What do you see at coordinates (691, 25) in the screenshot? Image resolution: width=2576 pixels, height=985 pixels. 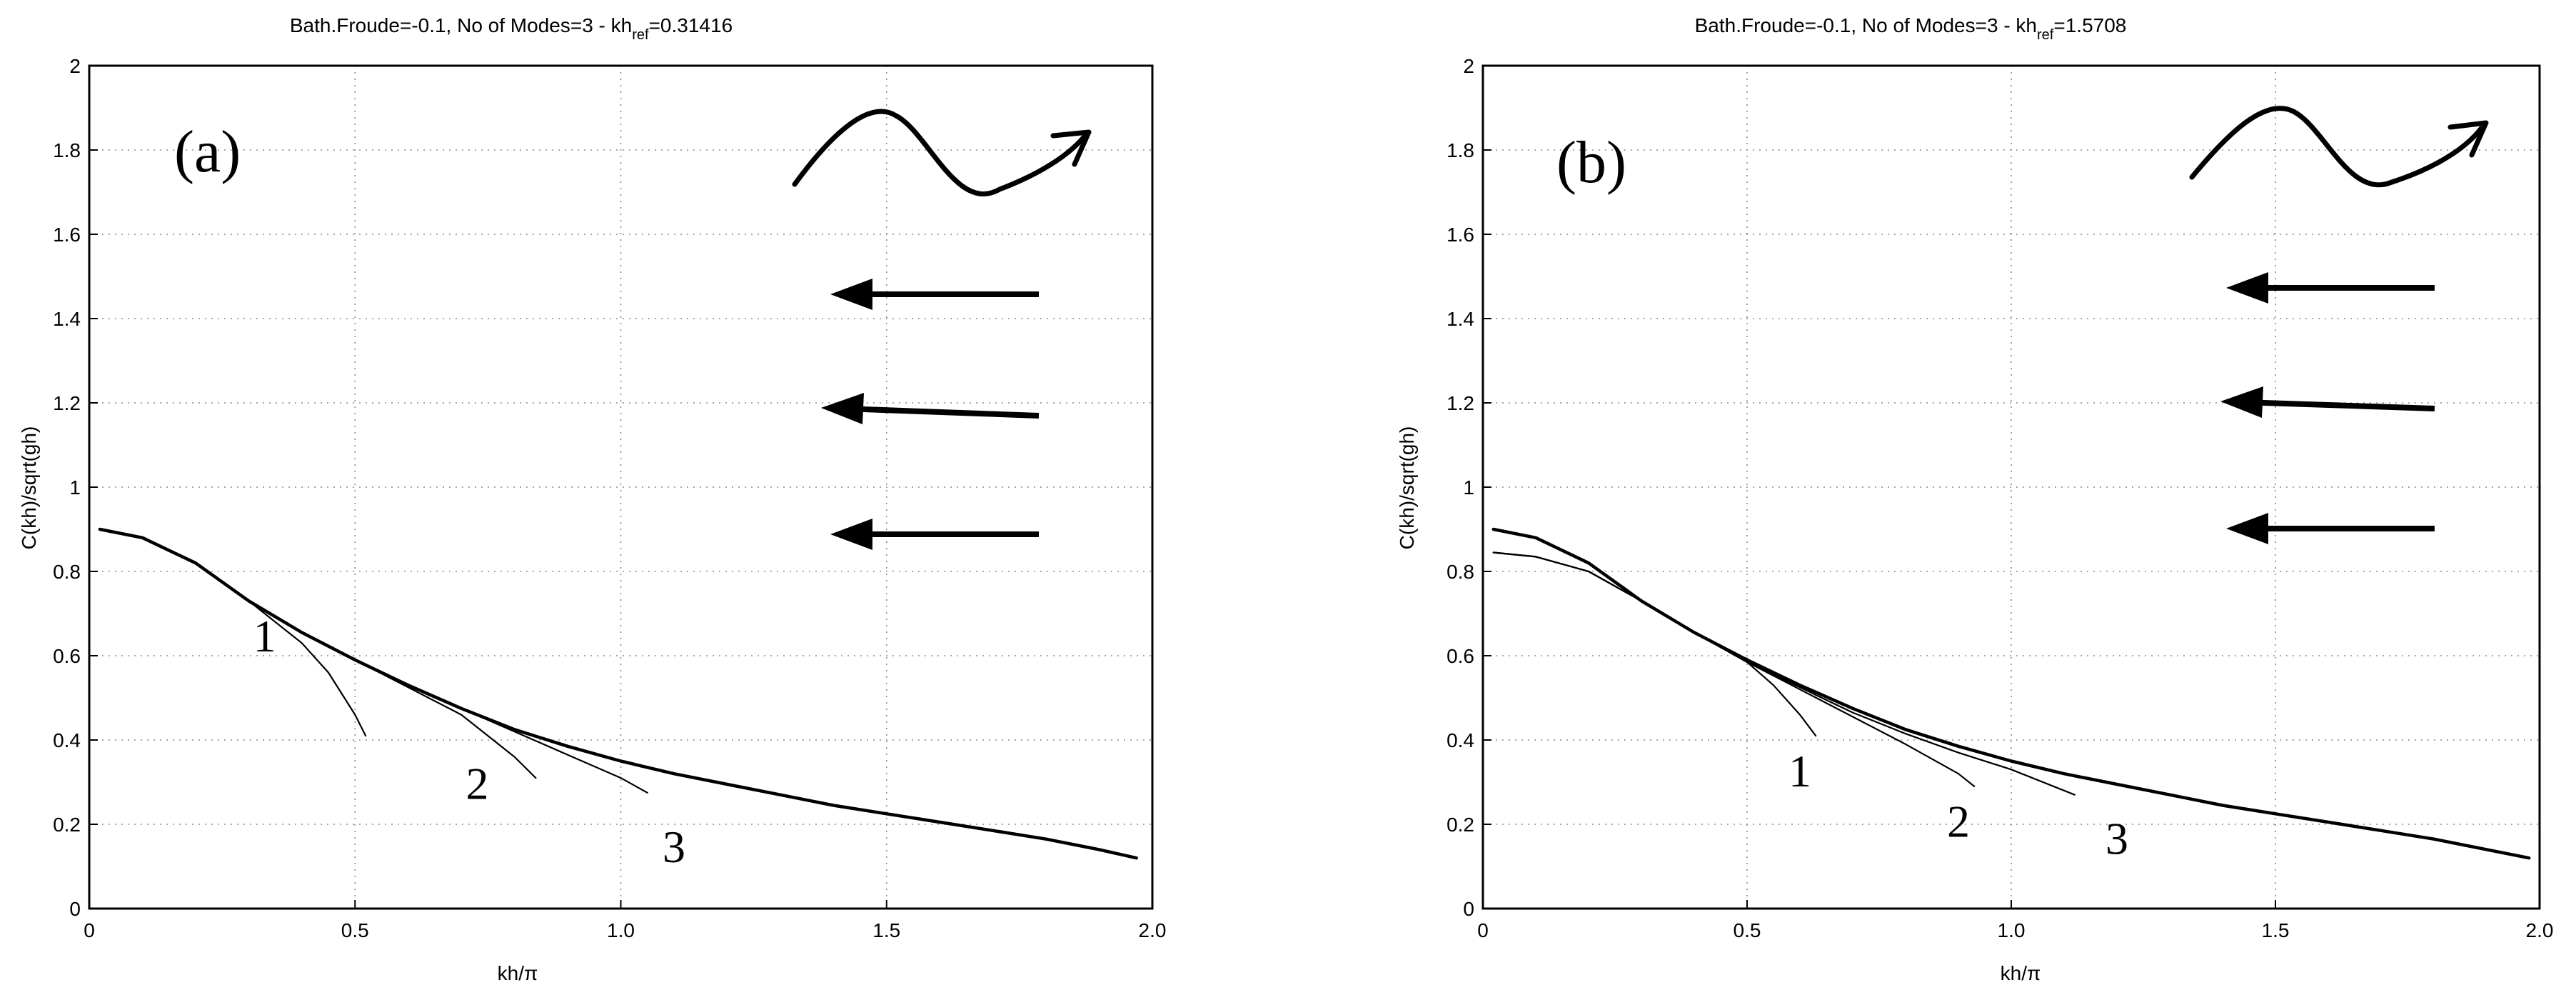 I see `title-value: =0.31416` at bounding box center [691, 25].